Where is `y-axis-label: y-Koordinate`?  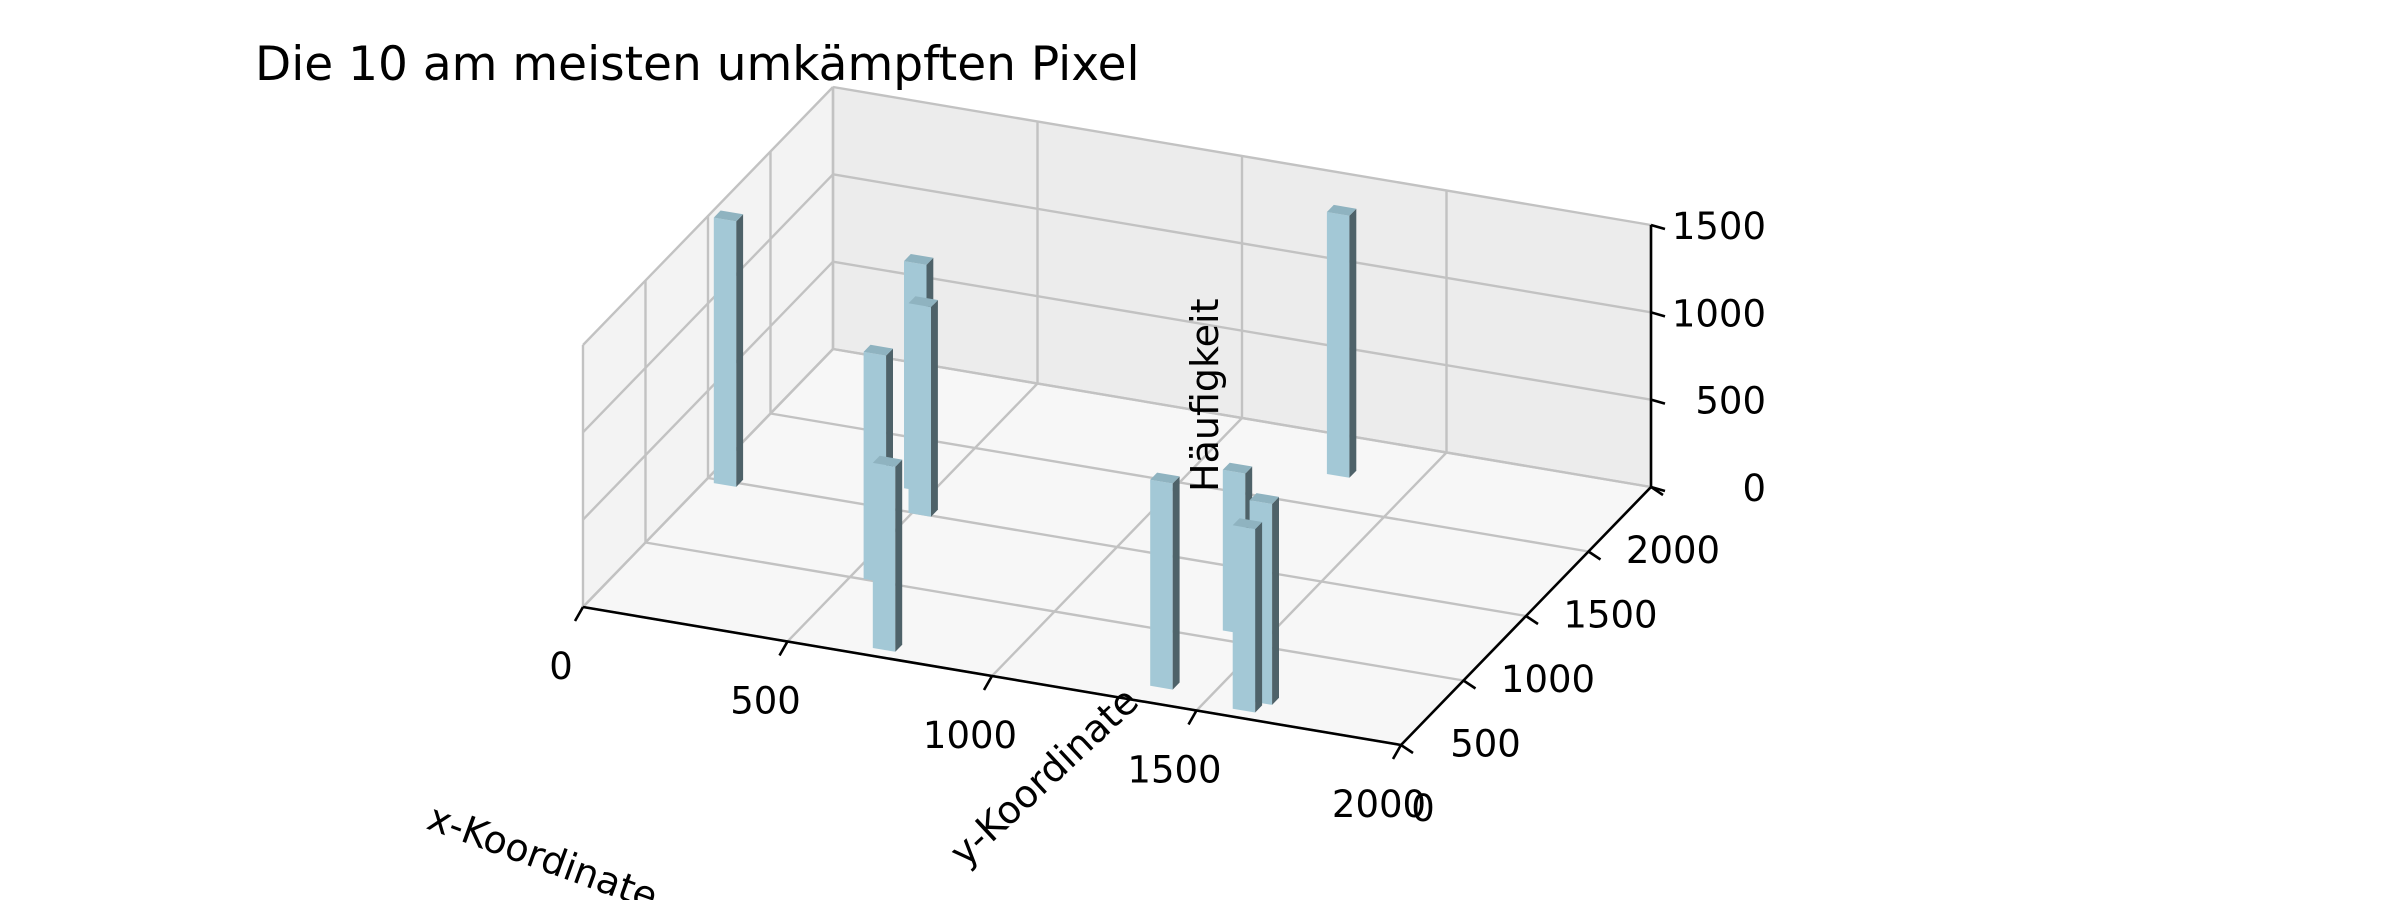 y-axis-label: y-Koordinate is located at coordinates (1044, 776).